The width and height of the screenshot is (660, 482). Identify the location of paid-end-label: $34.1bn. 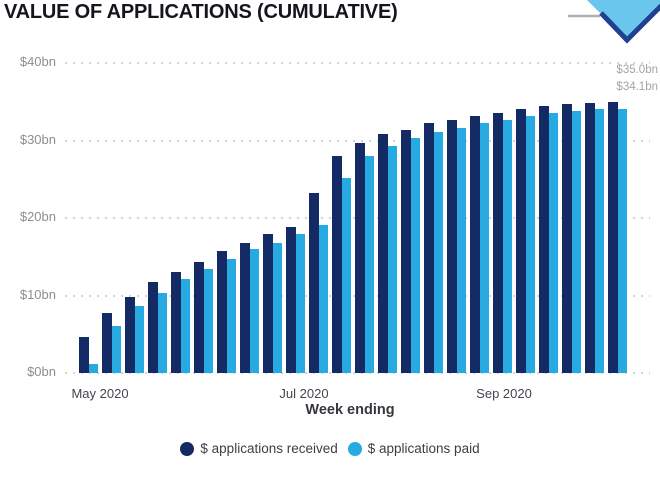
(637, 87).